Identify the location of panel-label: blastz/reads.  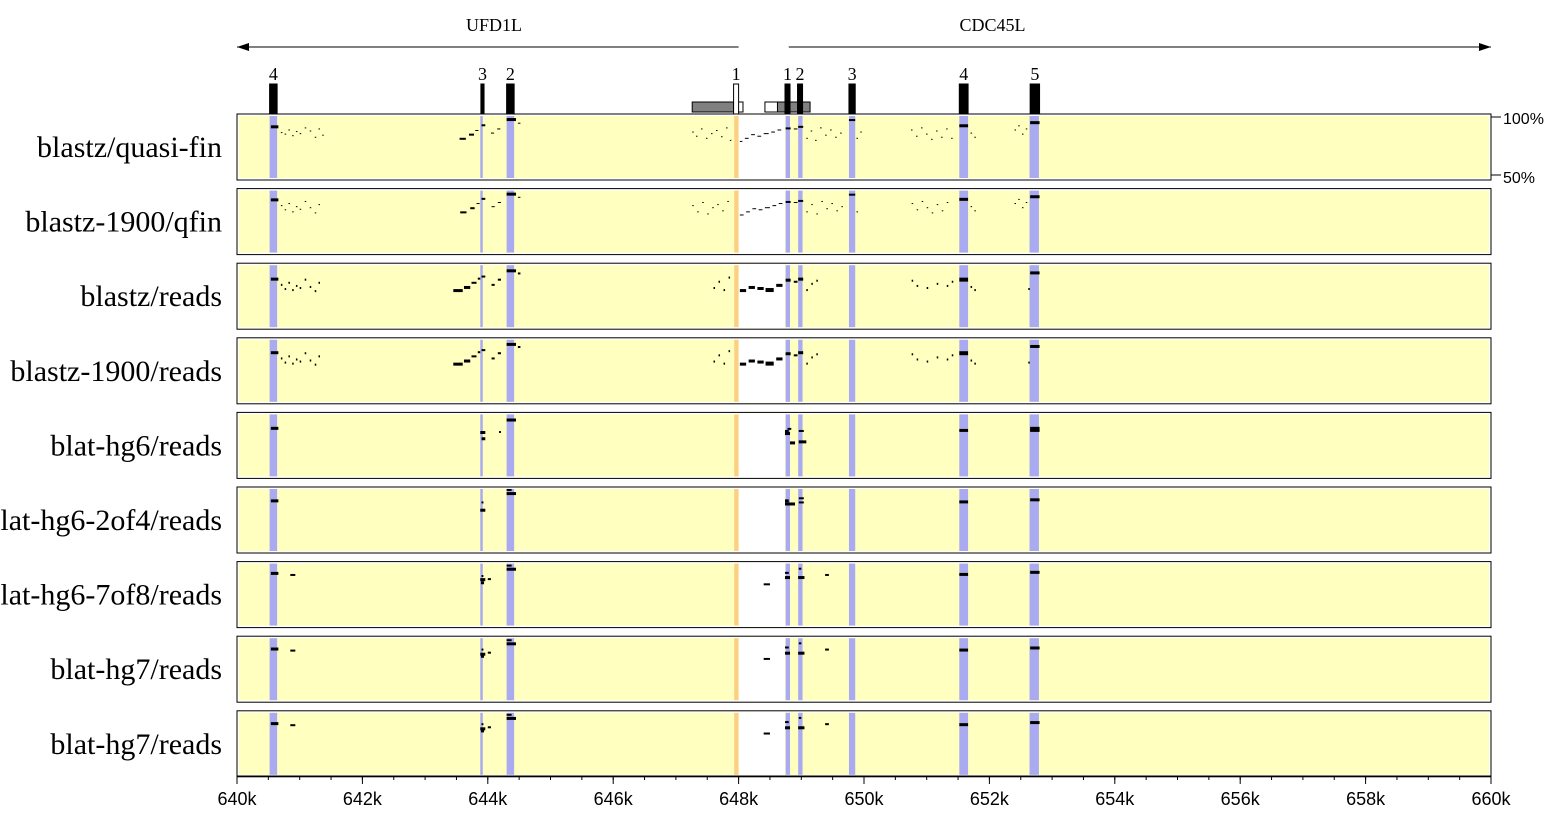
(151, 296).